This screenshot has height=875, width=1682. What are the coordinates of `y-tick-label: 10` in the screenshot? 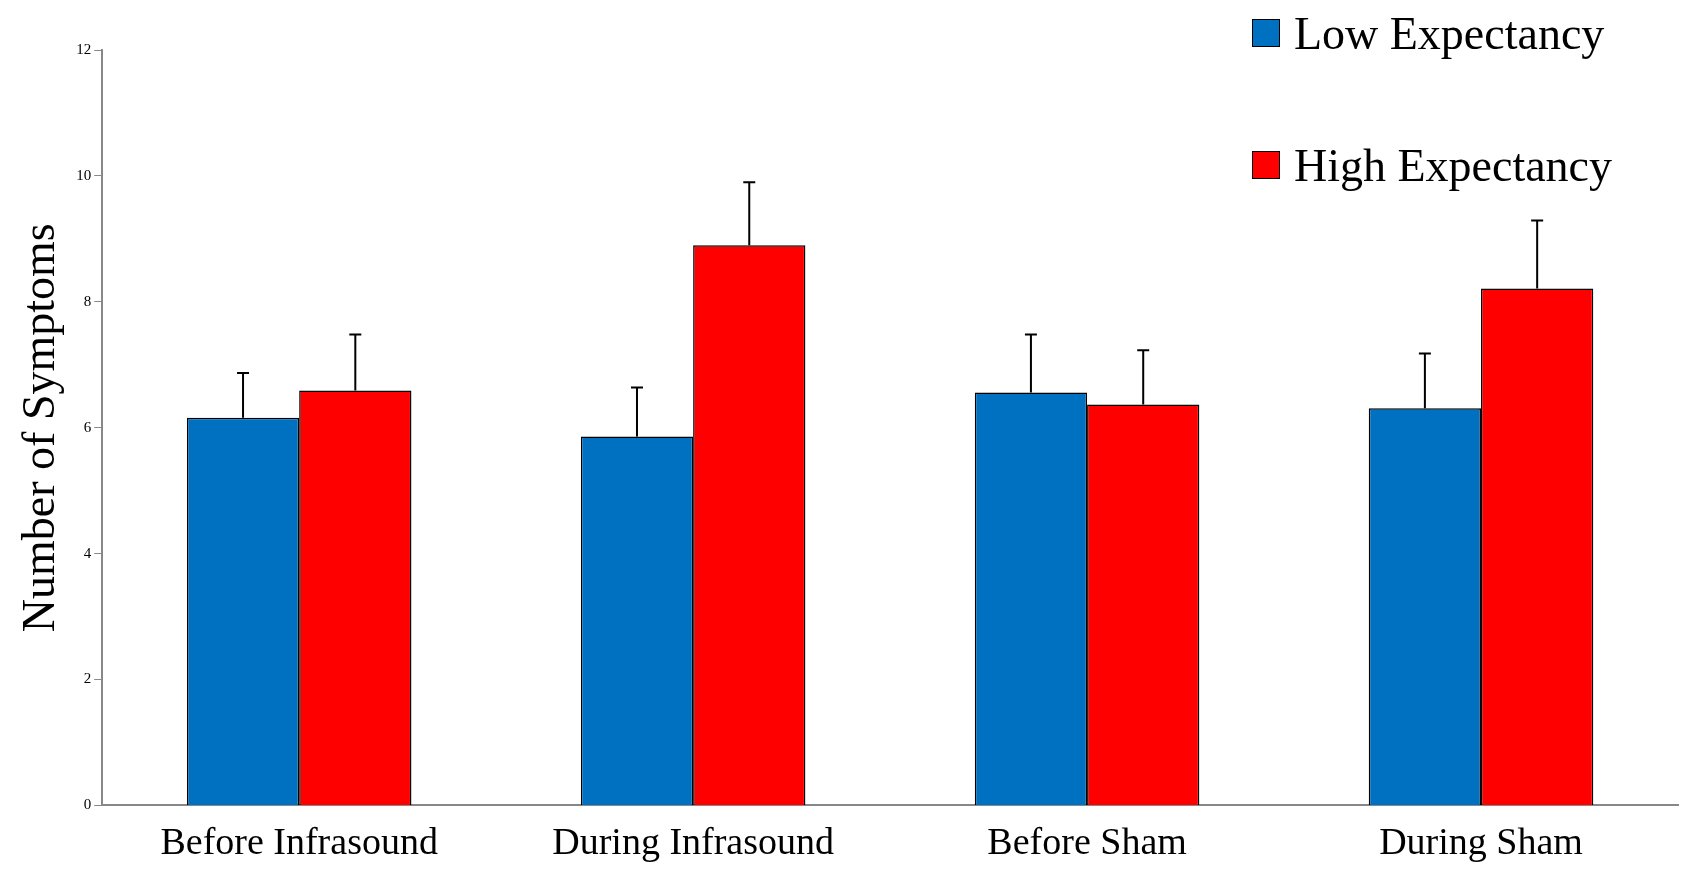 It's located at (84, 174).